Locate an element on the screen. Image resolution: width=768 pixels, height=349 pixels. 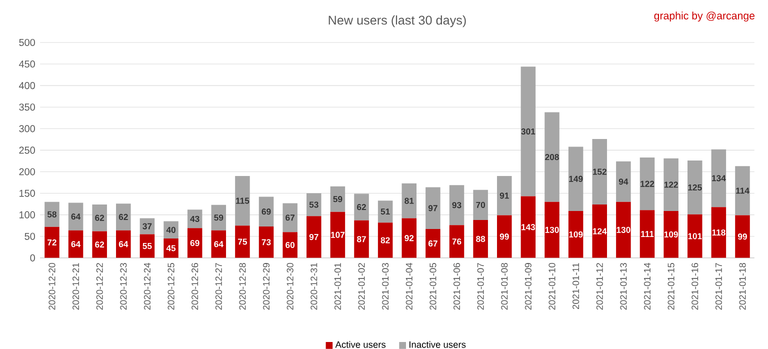
x-tick-label: 2020-12-21 is located at coordinates (76, 286).